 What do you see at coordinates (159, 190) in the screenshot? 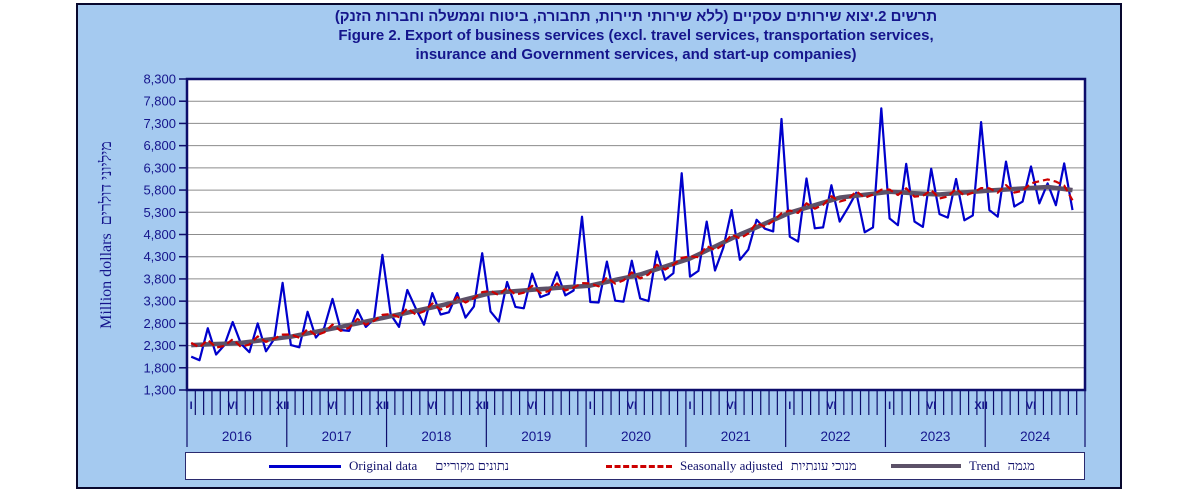
I see `y-axis-tick-label: 5,800` at bounding box center [159, 190].